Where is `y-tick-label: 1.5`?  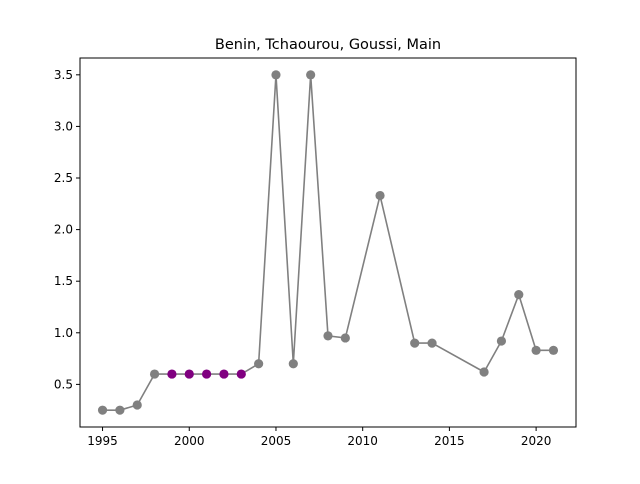
y-tick-label: 1.5 is located at coordinates (63, 281).